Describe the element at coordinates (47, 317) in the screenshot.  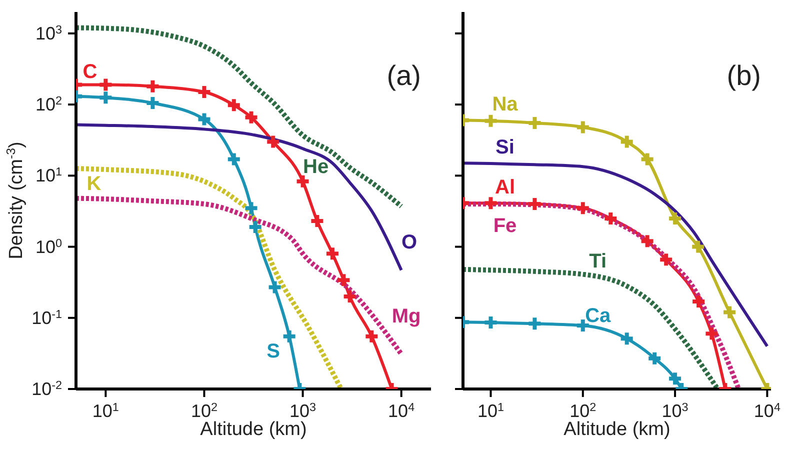
I see `y-tick-label: 10$^{-1}$` at that location.